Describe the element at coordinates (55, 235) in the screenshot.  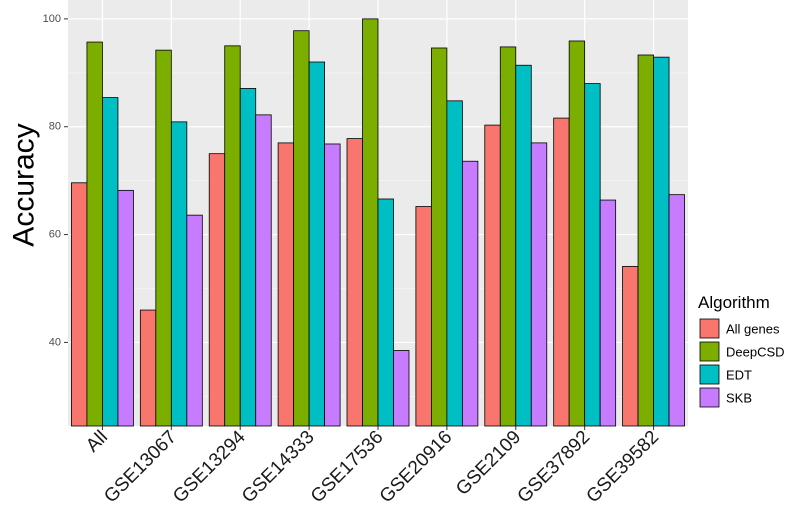
I see `y-tick-label: 60` at that location.